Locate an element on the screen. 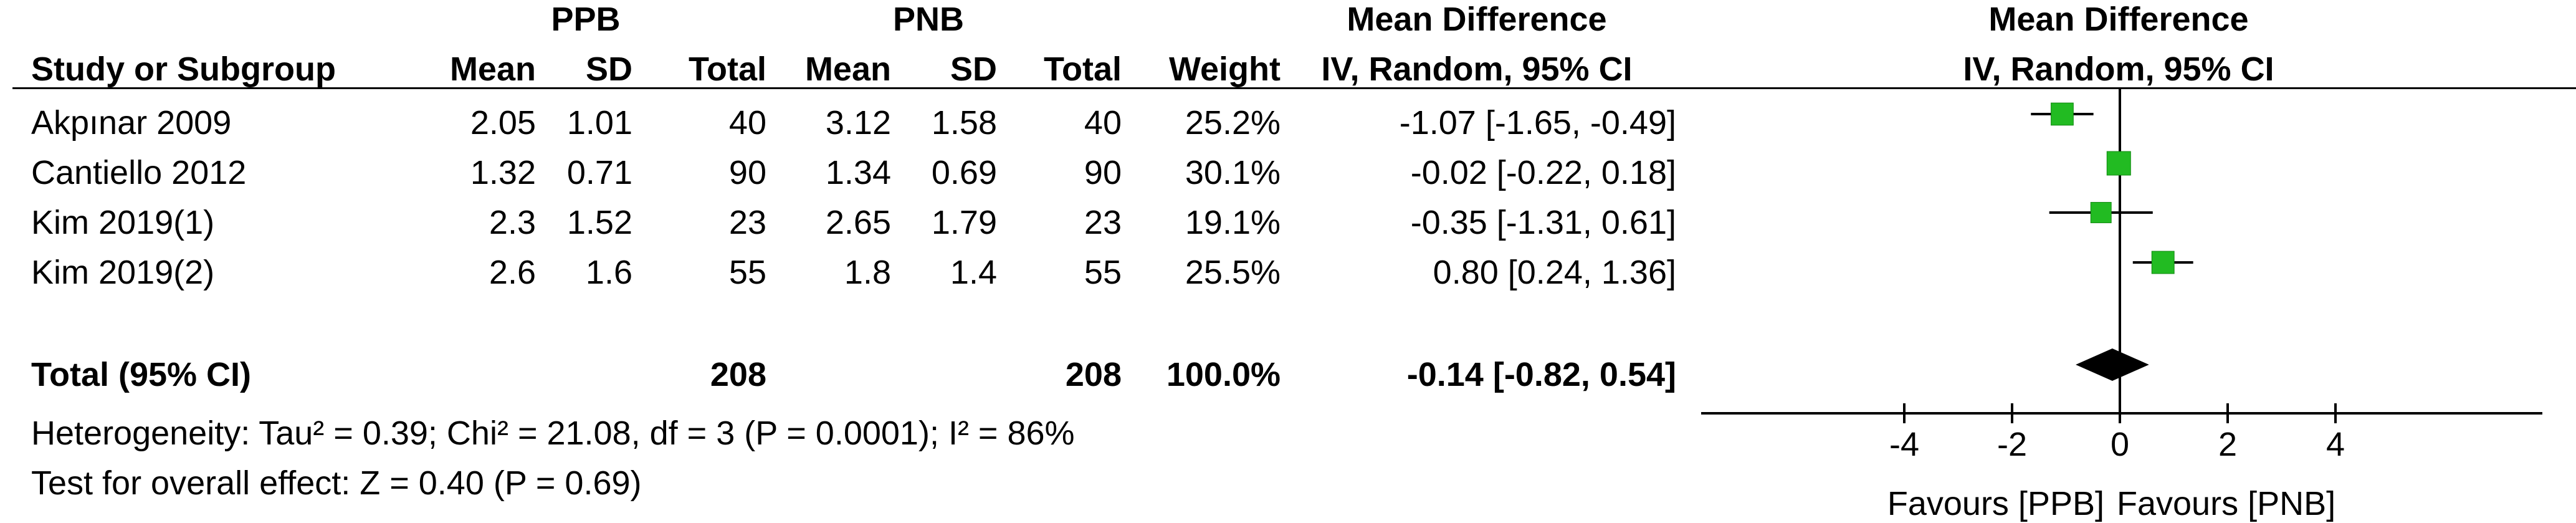 The height and width of the screenshot is (523, 2576). group1-header: PPB is located at coordinates (586, 19).